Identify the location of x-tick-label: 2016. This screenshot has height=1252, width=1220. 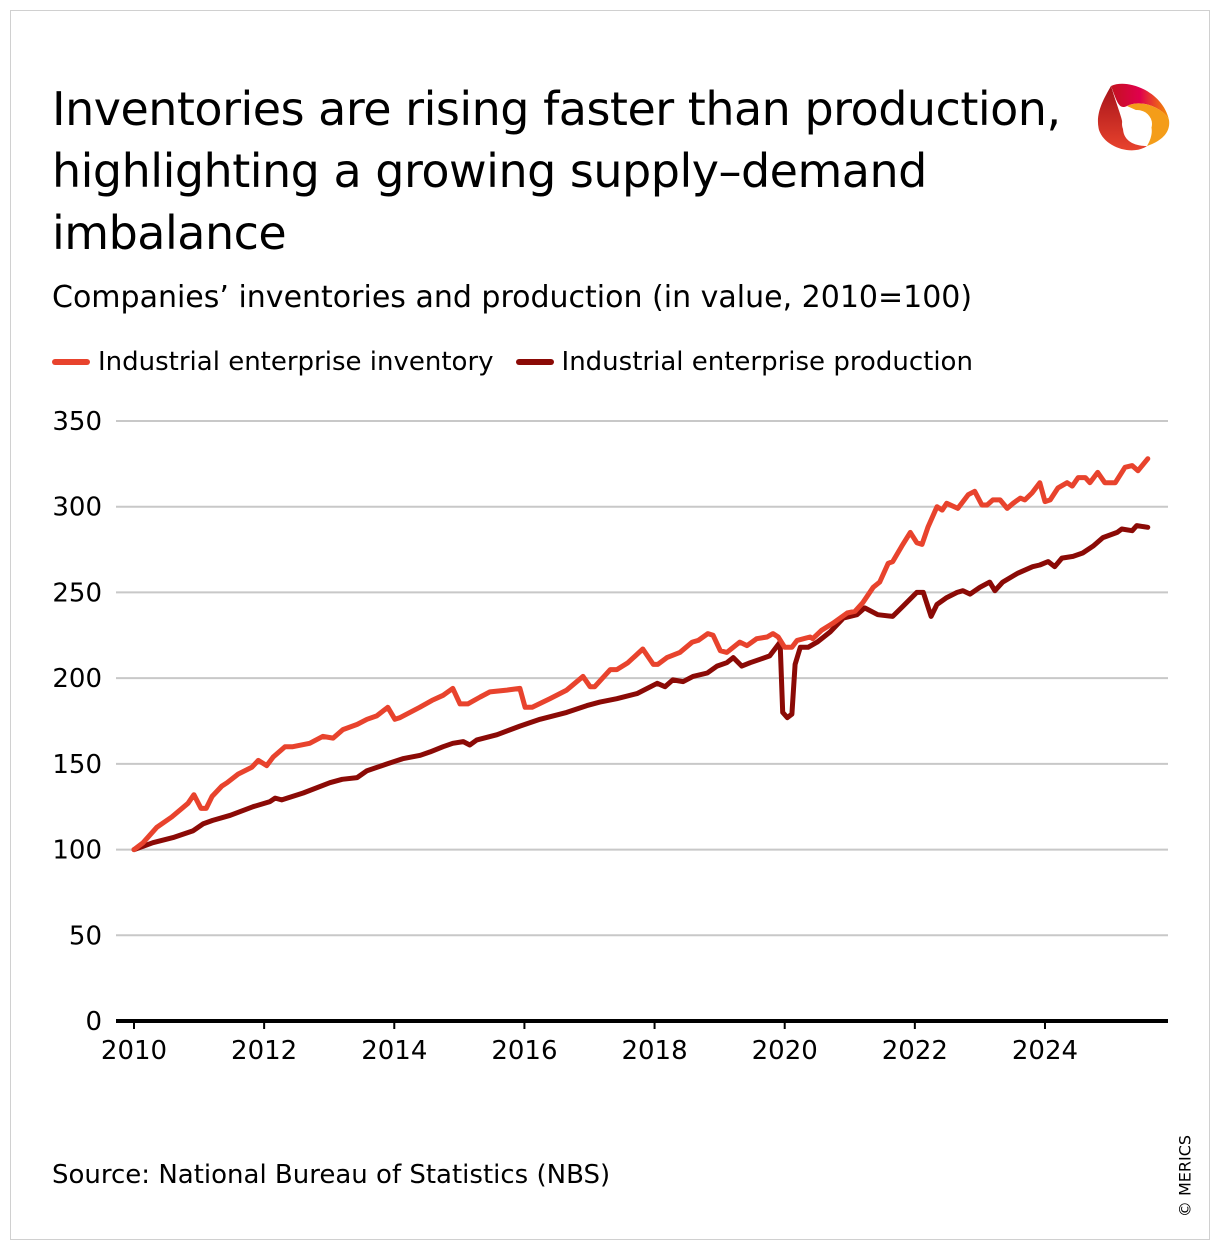
(524, 1051).